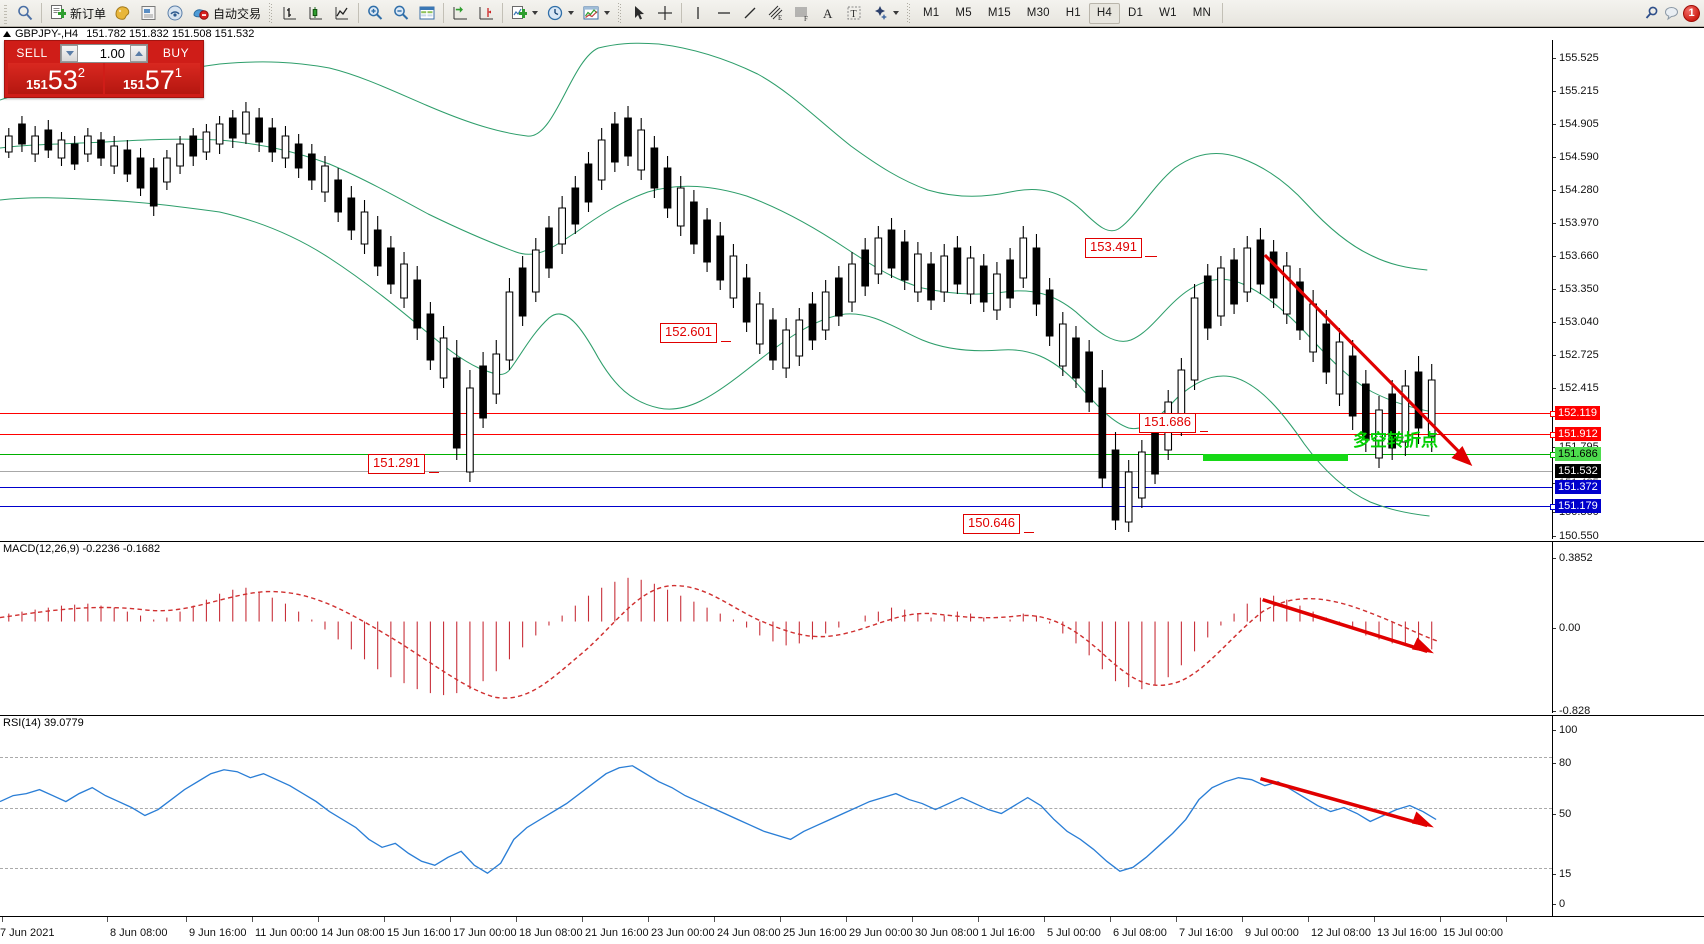 Image resolution: width=1704 pixels, height=944 pixels. What do you see at coordinates (639, 13) in the screenshot?
I see `cursor-tool` at bounding box center [639, 13].